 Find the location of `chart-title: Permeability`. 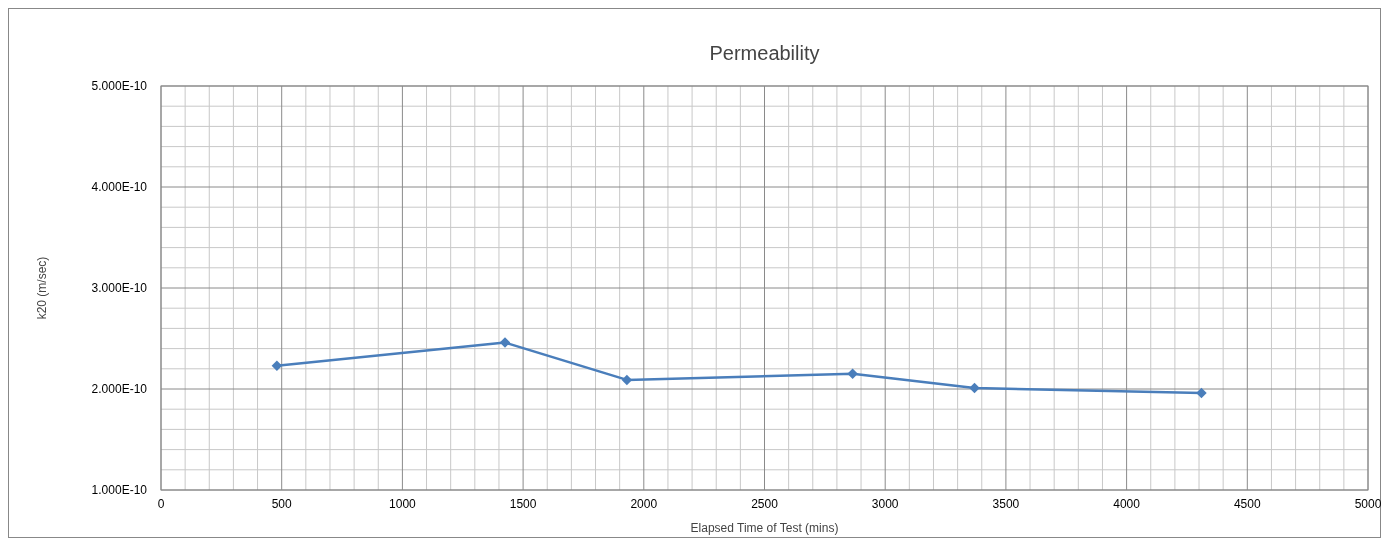

chart-title: Permeability is located at coordinates (764, 53).